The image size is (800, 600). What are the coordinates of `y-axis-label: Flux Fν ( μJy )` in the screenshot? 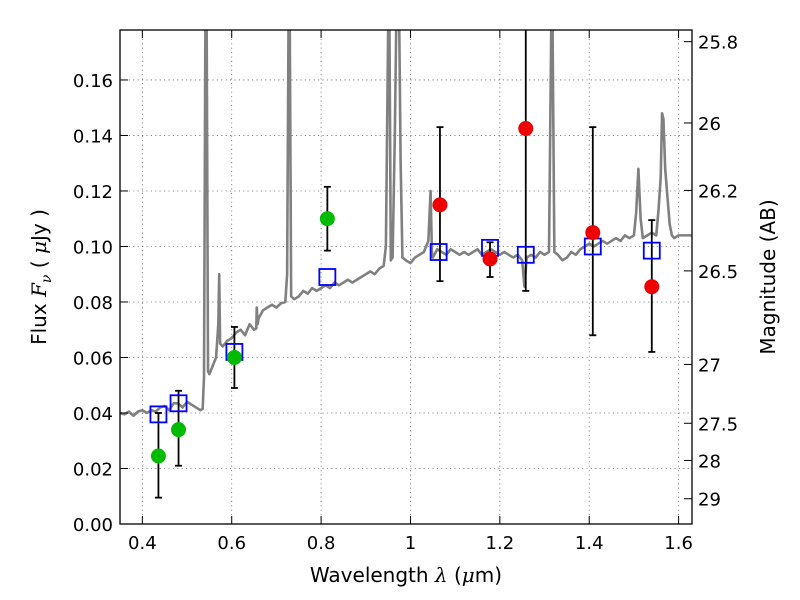 It's located at (41, 277).